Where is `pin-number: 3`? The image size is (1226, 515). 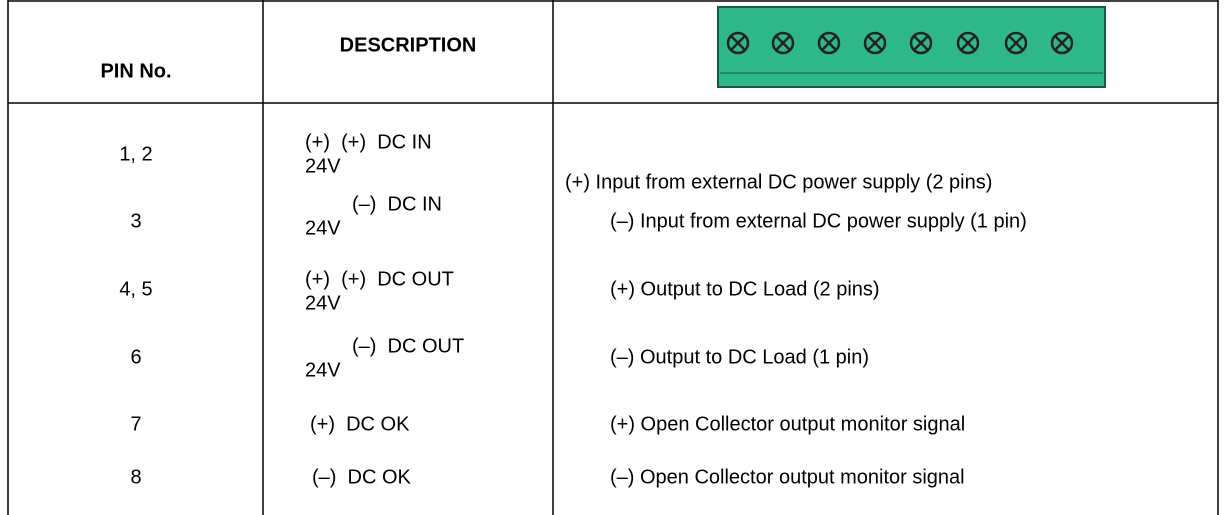 pin-number: 3 is located at coordinates (135, 221).